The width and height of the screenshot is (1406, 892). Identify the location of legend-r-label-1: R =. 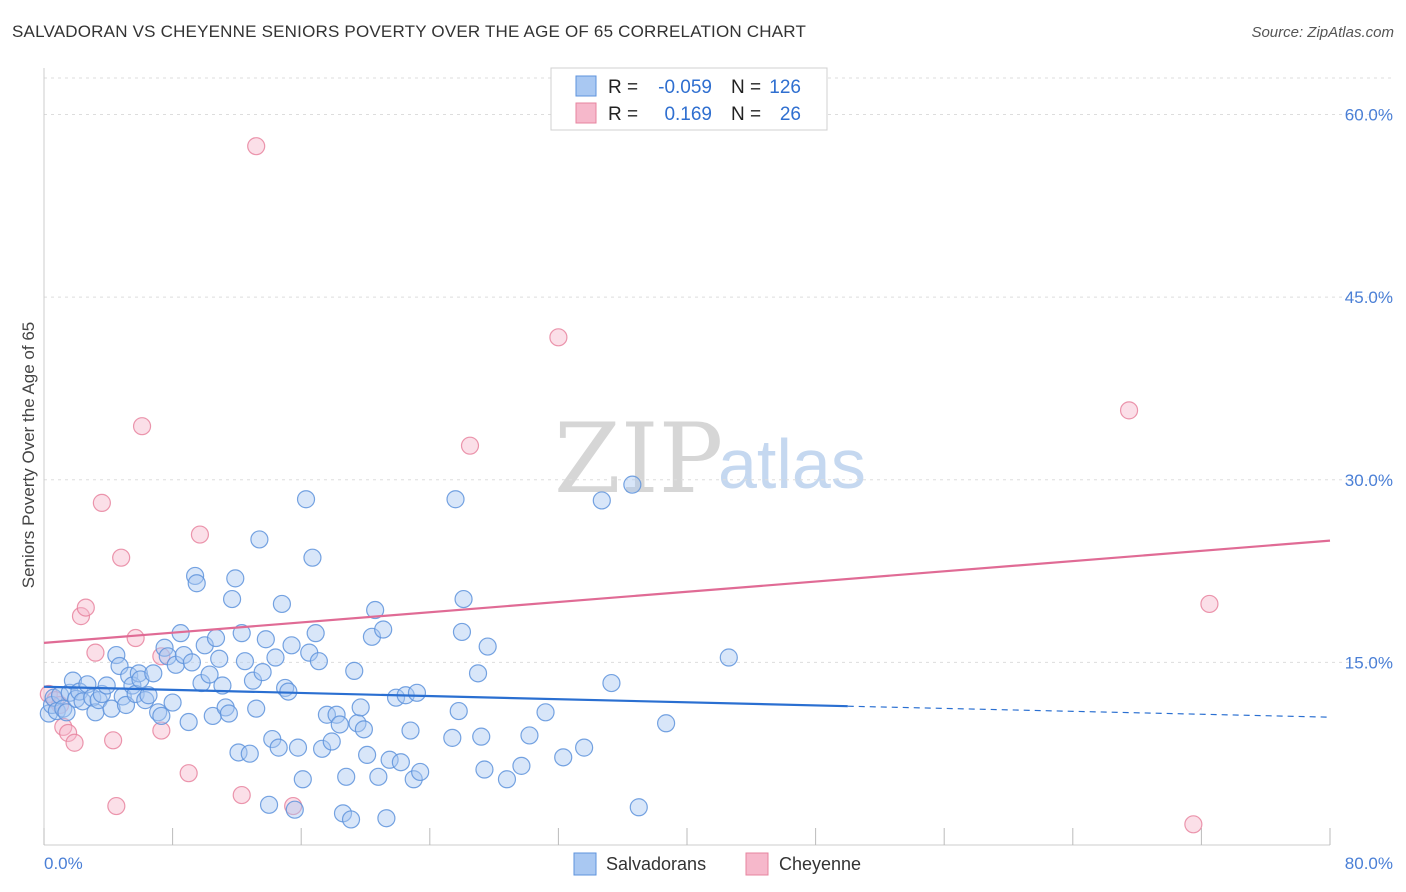
(623, 87).